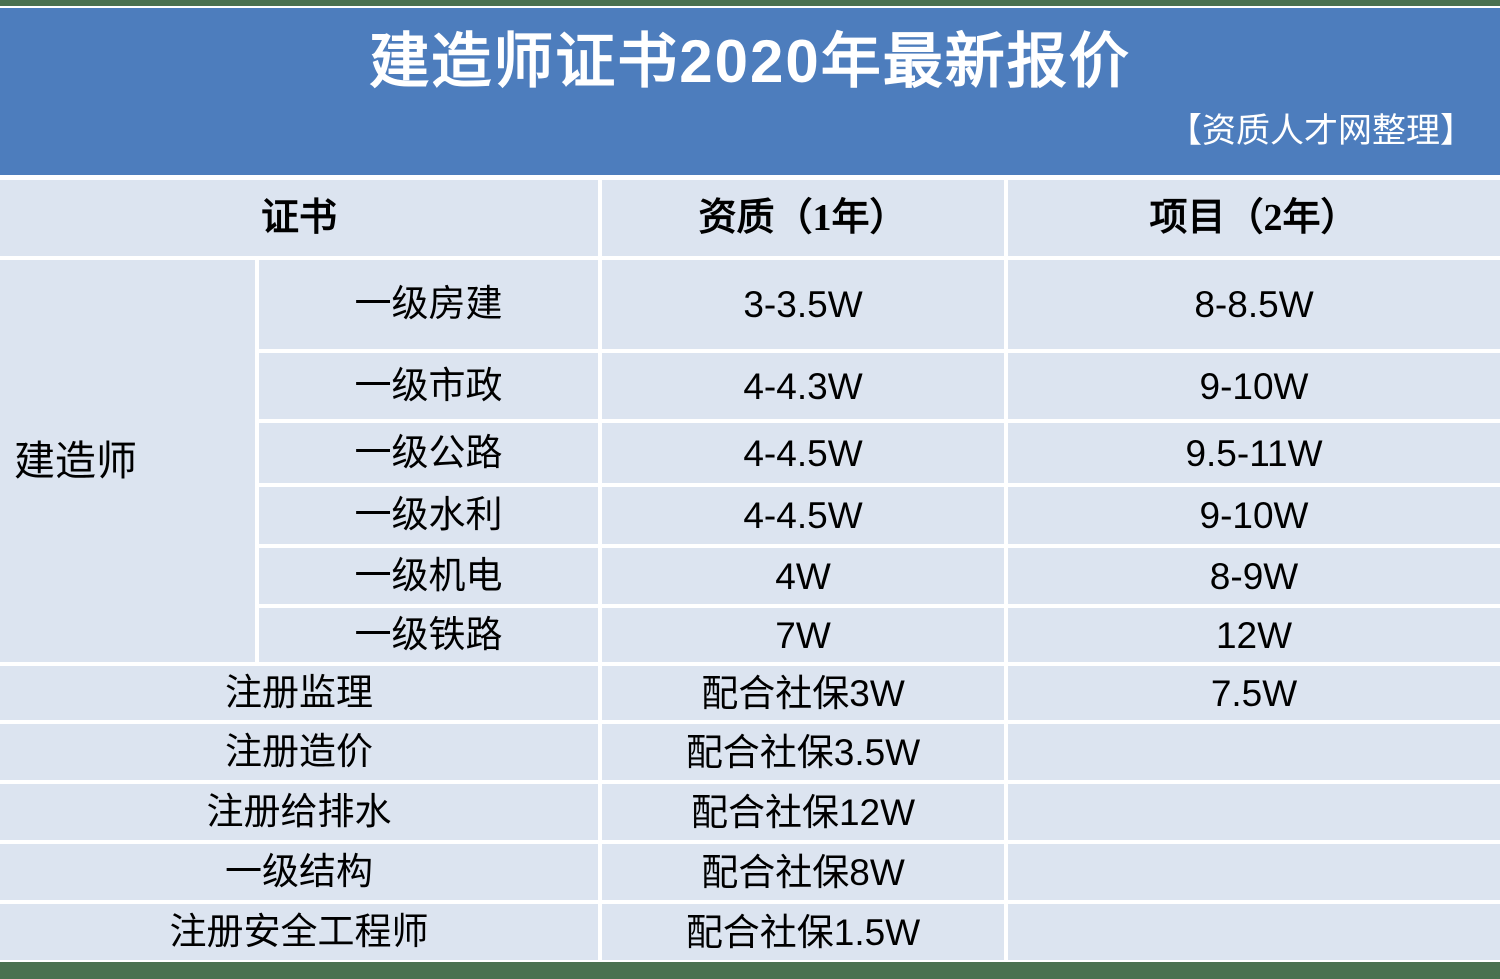 This screenshot has height=979, width=1500. Describe the element at coordinates (803, 812) in the screenshot. I see `qualification-price: 配合社保12W` at that location.